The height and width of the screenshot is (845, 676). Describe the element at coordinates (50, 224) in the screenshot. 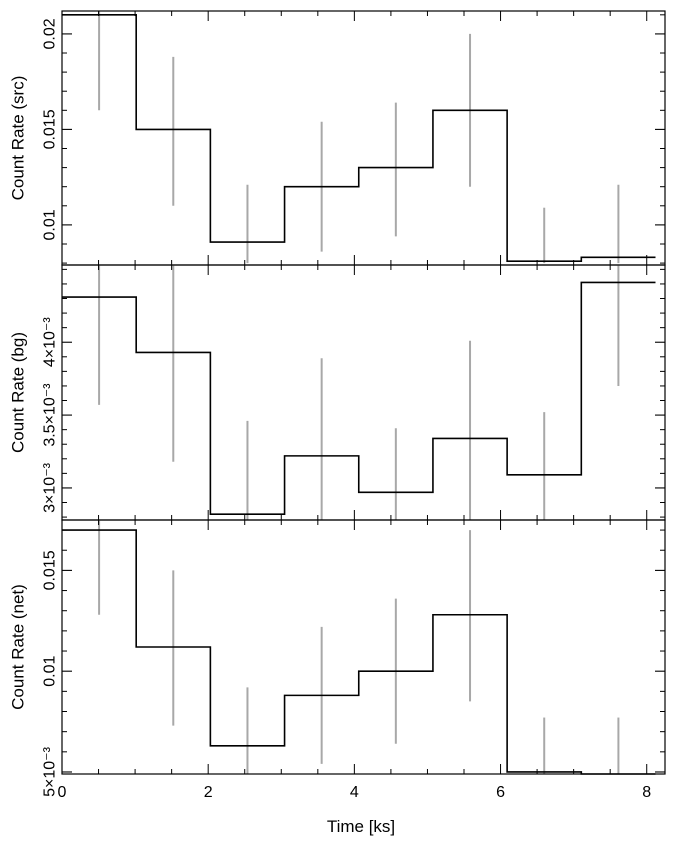

I see `ytick-label-src-0: 0.01` at that location.